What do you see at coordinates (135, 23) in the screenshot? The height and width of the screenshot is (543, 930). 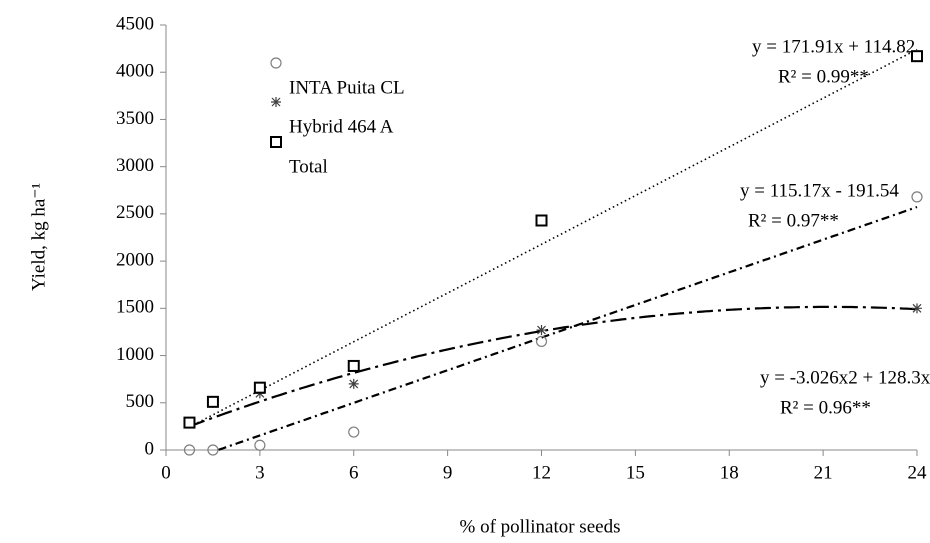 I see `y-tick-label: 4500` at bounding box center [135, 23].